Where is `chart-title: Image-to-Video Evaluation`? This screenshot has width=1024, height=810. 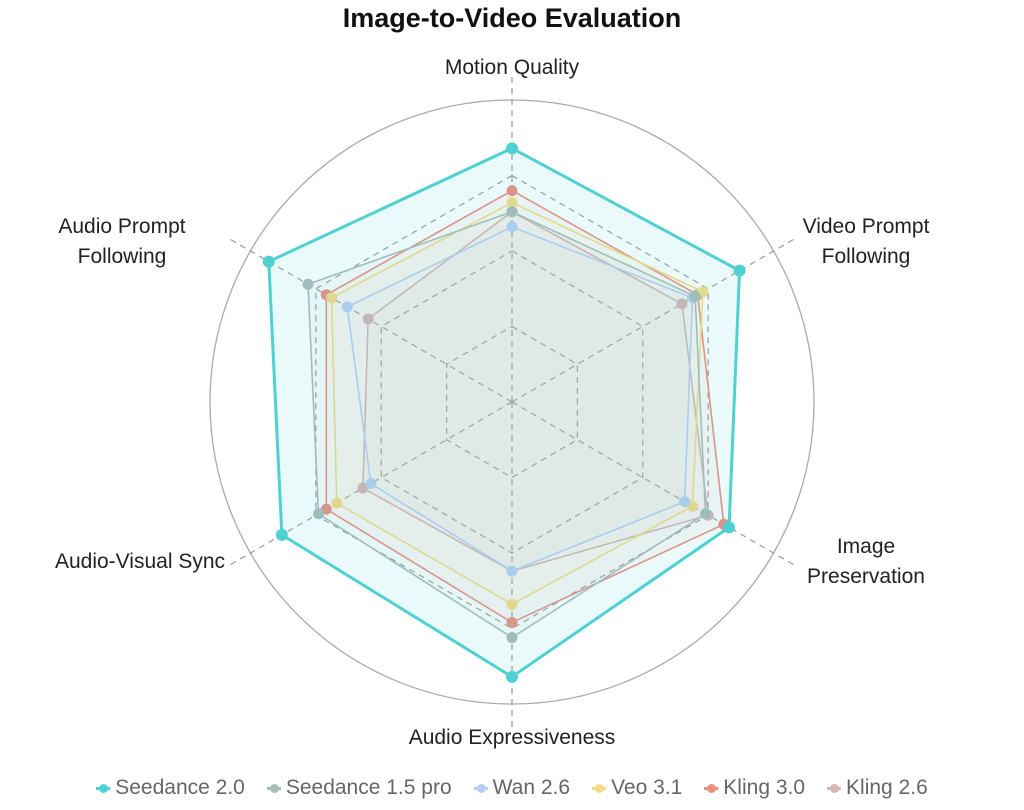 chart-title: Image-to-Video Evaluation is located at coordinates (512, 18).